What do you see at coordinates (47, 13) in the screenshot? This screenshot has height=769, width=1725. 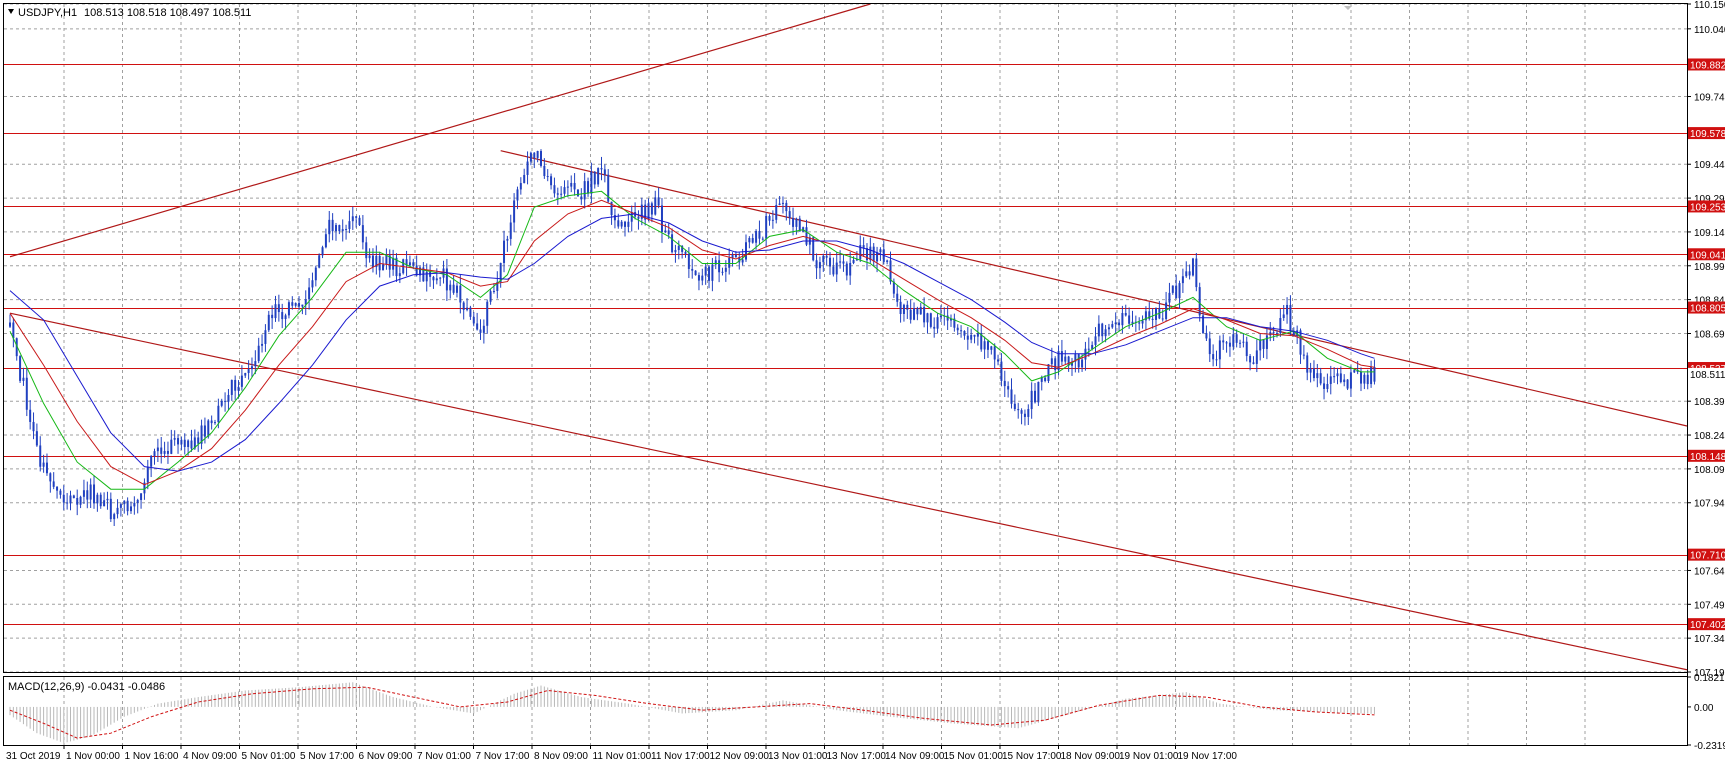 I see `symbol-label: USDJPY,H1` at bounding box center [47, 13].